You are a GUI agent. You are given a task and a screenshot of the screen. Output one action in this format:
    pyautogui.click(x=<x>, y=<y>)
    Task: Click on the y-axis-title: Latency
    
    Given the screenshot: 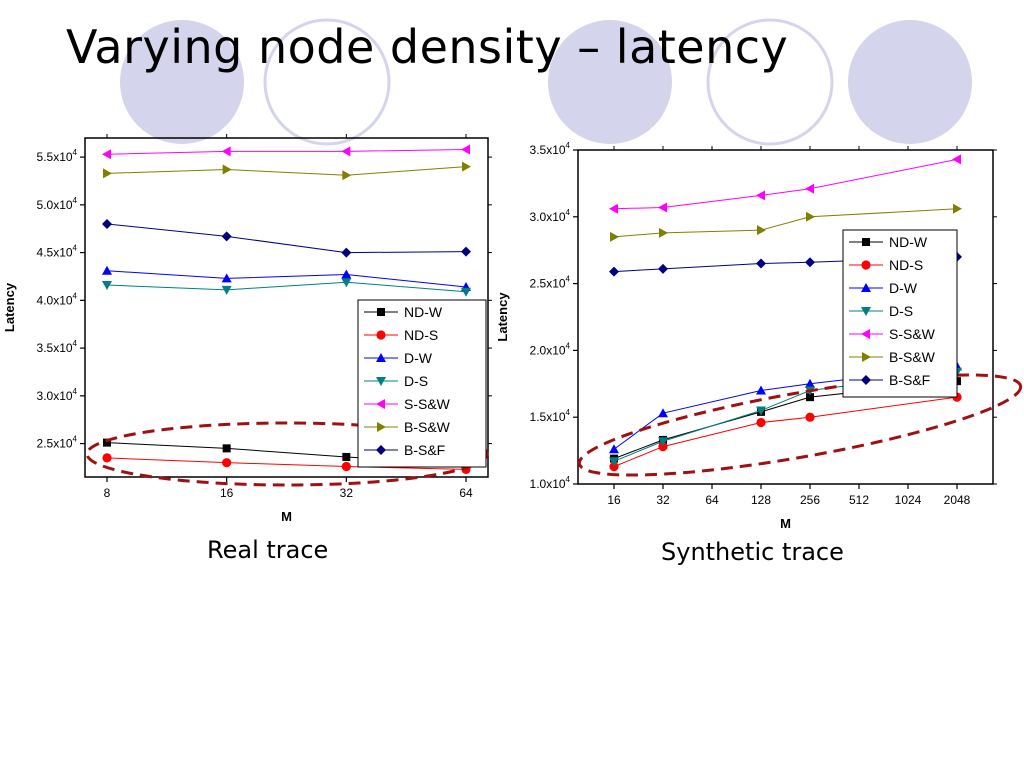 What is the action you would take?
    pyautogui.click(x=9, y=307)
    